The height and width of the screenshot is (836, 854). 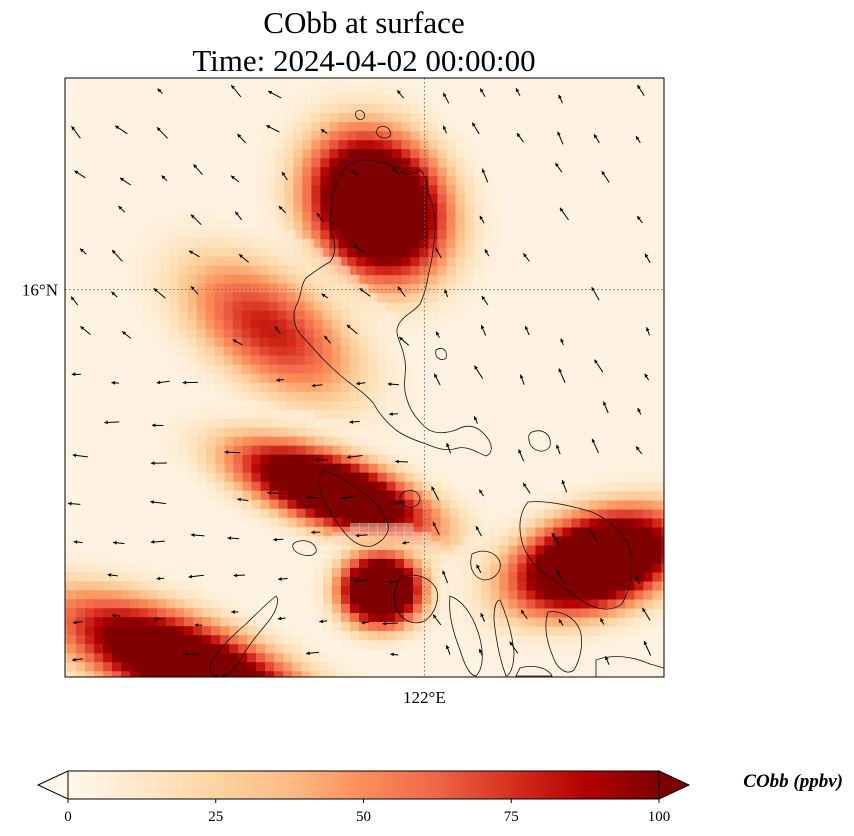 What do you see at coordinates (382, 590) in the screenshot?
I see `plume-panay-hotspot` at bounding box center [382, 590].